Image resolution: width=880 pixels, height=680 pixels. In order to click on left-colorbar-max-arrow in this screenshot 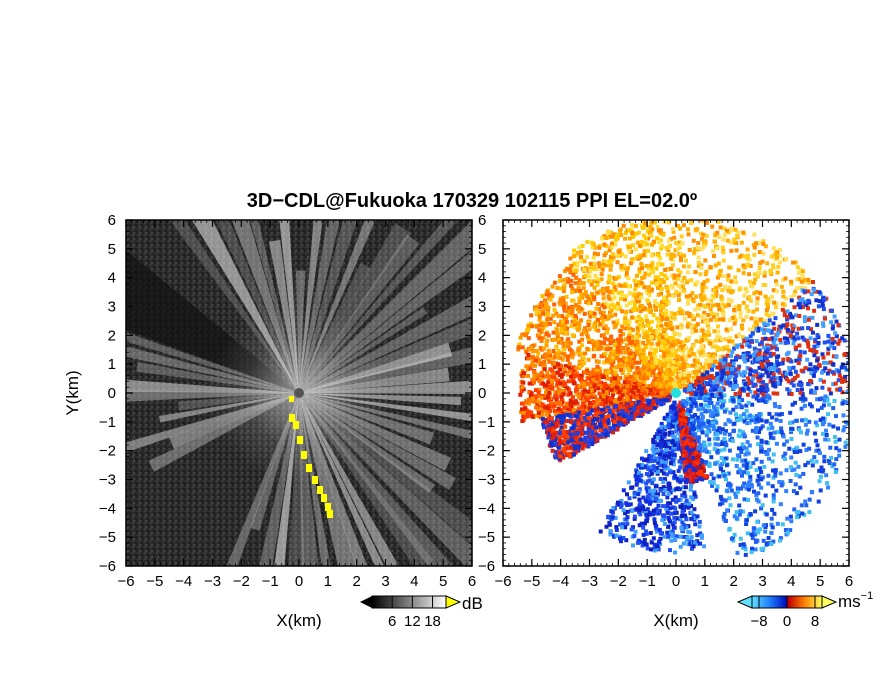, I will do `click(453, 602)`.